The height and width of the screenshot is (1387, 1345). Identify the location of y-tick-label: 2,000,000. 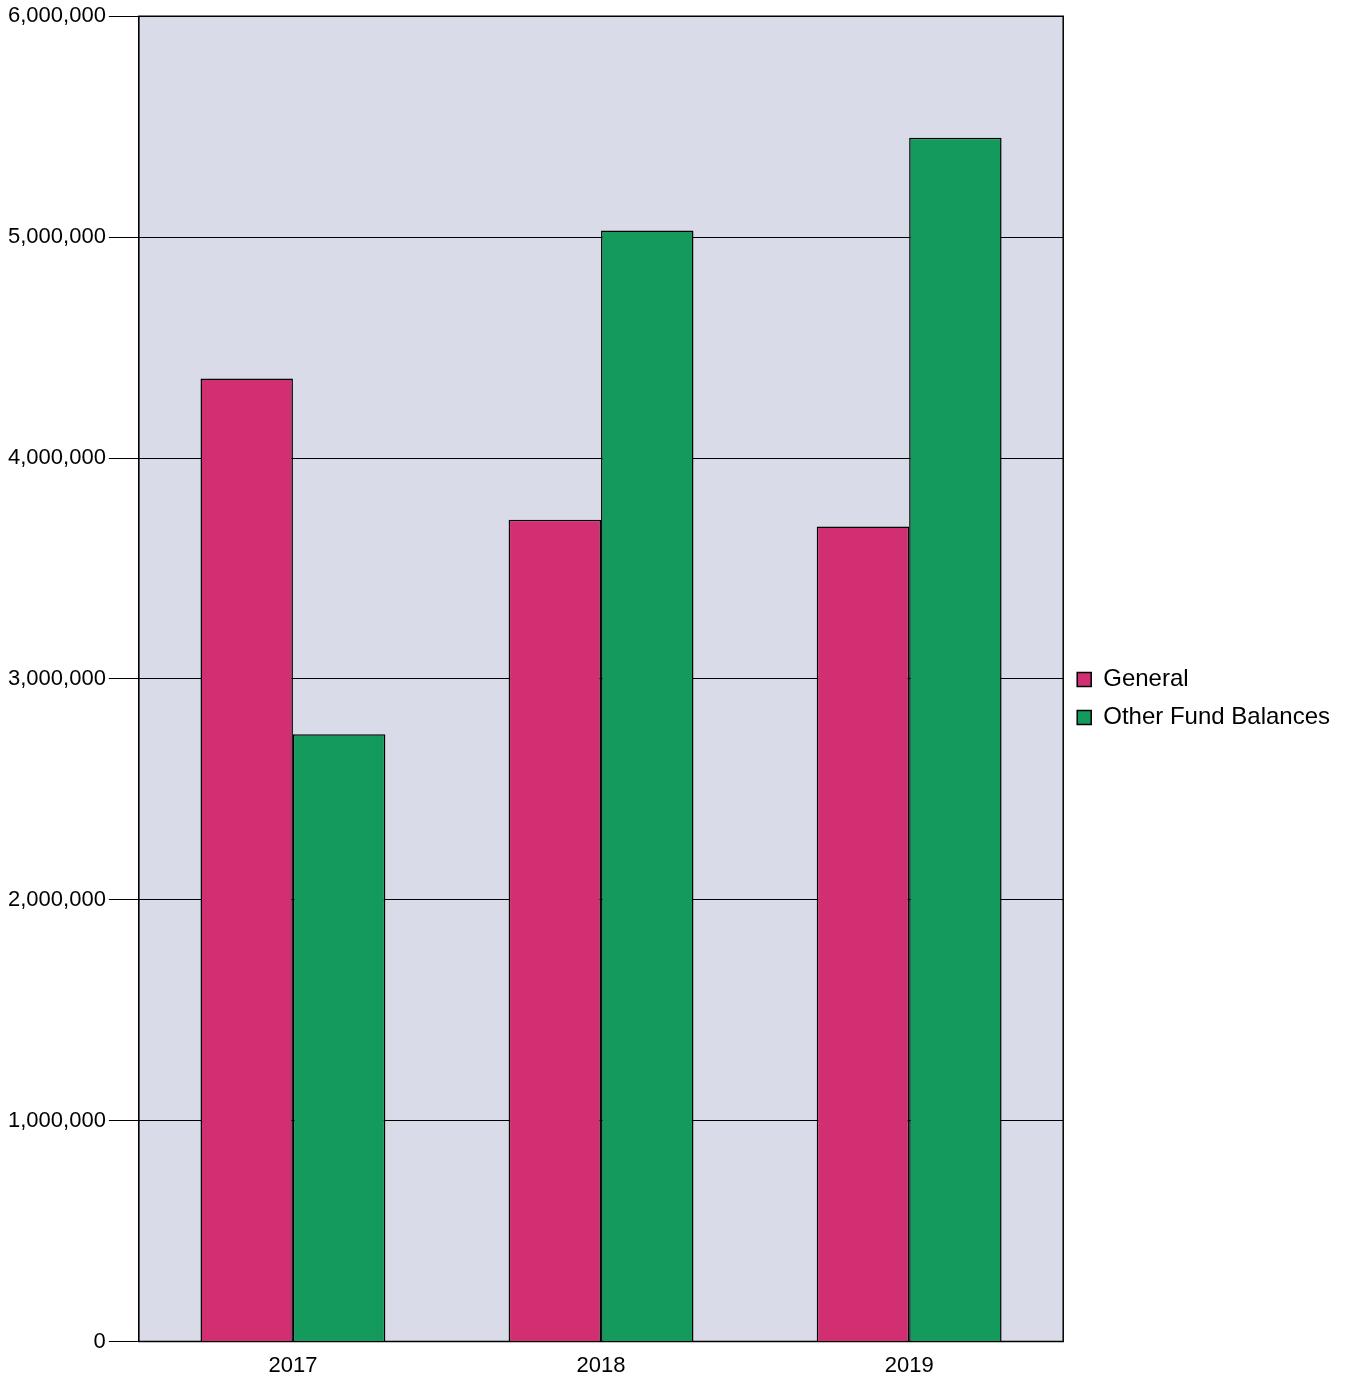
(57, 898).